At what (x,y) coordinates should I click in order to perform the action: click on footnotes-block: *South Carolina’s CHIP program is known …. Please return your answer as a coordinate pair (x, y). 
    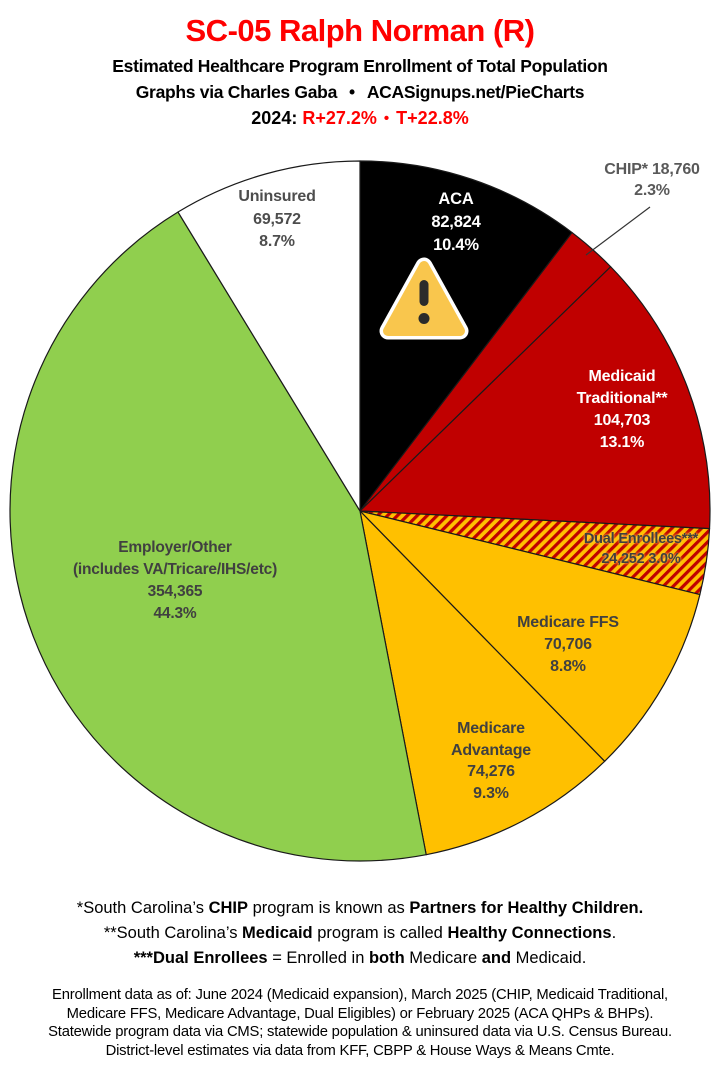
    Looking at the image, I should click on (360, 933).